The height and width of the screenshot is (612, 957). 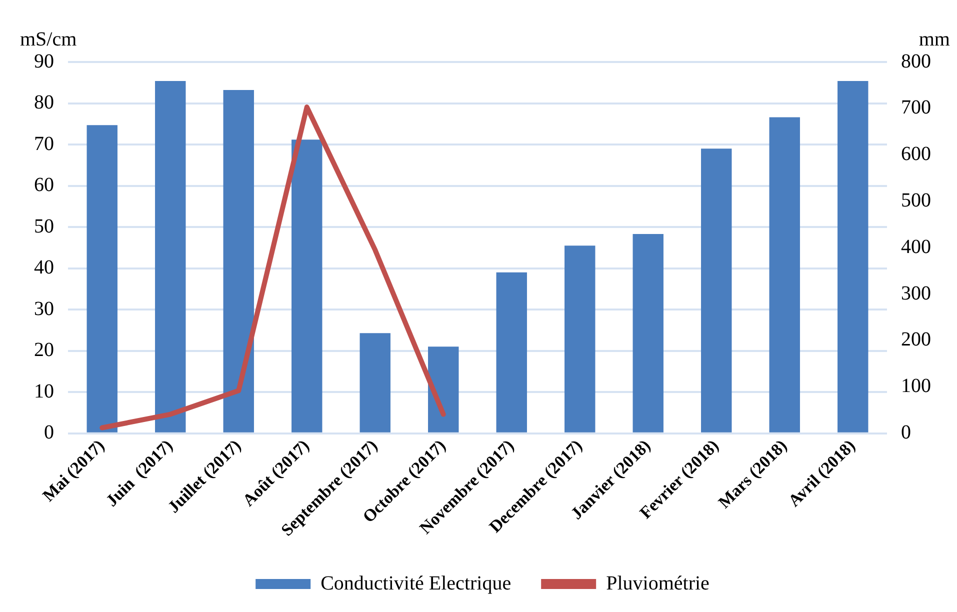 I want to click on y-tick-label: 10, so click(x=44, y=391).